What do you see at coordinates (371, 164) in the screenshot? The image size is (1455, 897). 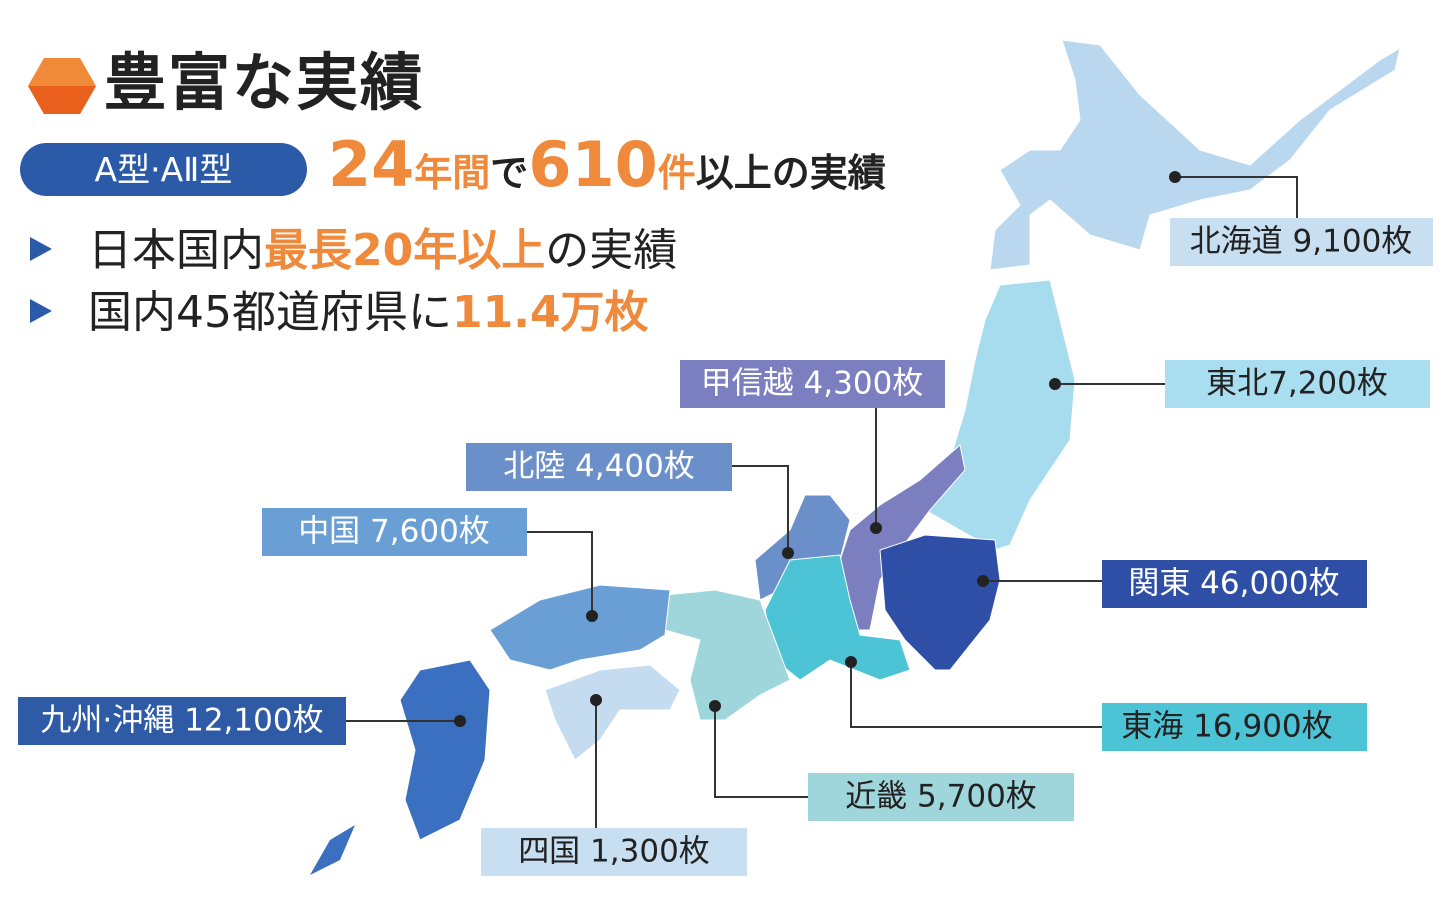 I see `headline-number: 24` at bounding box center [371, 164].